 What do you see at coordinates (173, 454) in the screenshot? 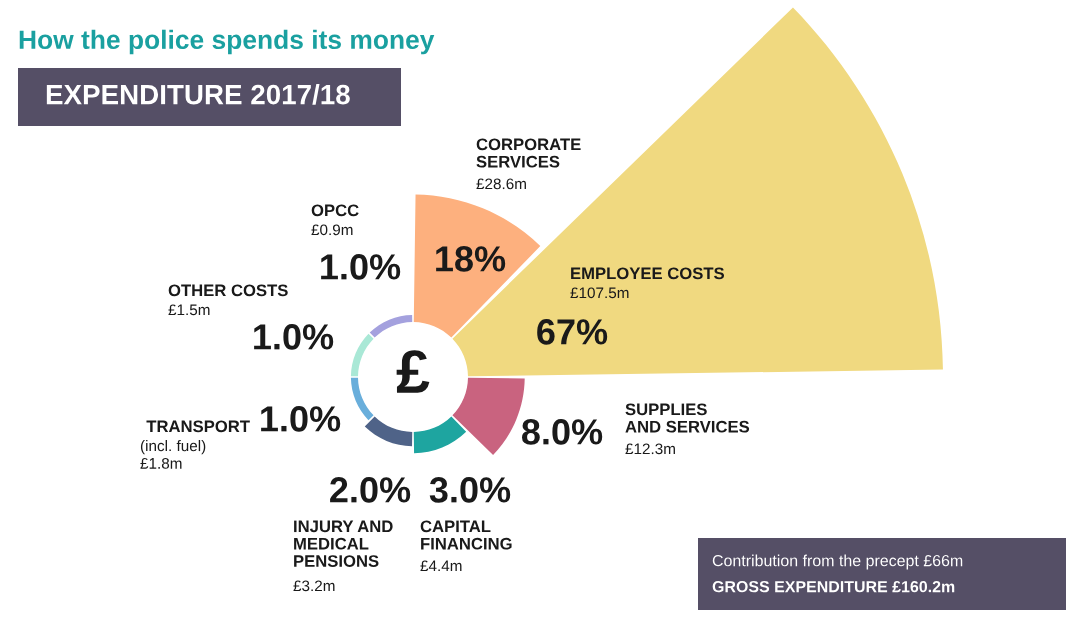
I see `text: (incl. fuel) £1.8m` at bounding box center [173, 454].